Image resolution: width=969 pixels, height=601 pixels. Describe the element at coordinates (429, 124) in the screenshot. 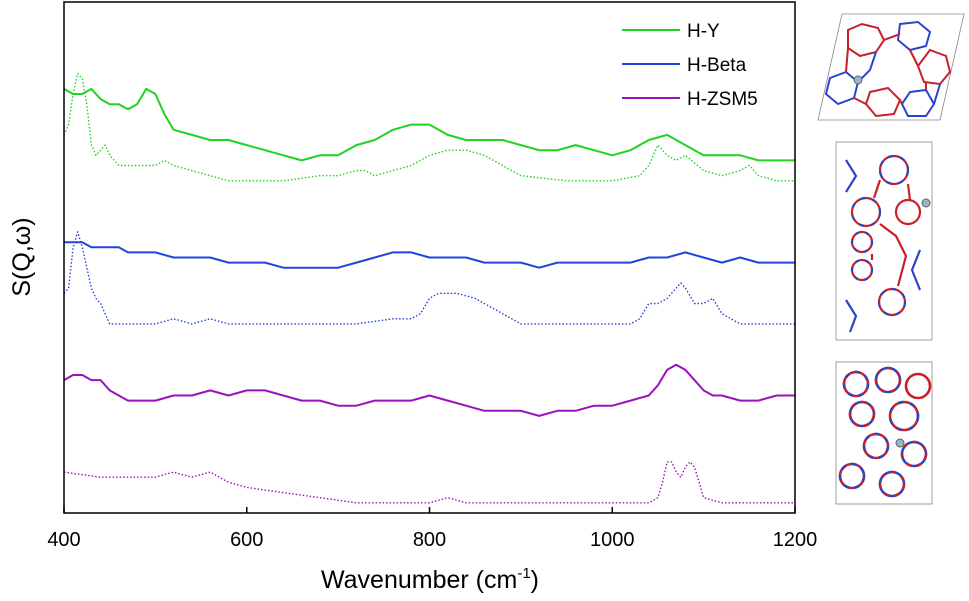

I see `series-line-h-y` at that location.